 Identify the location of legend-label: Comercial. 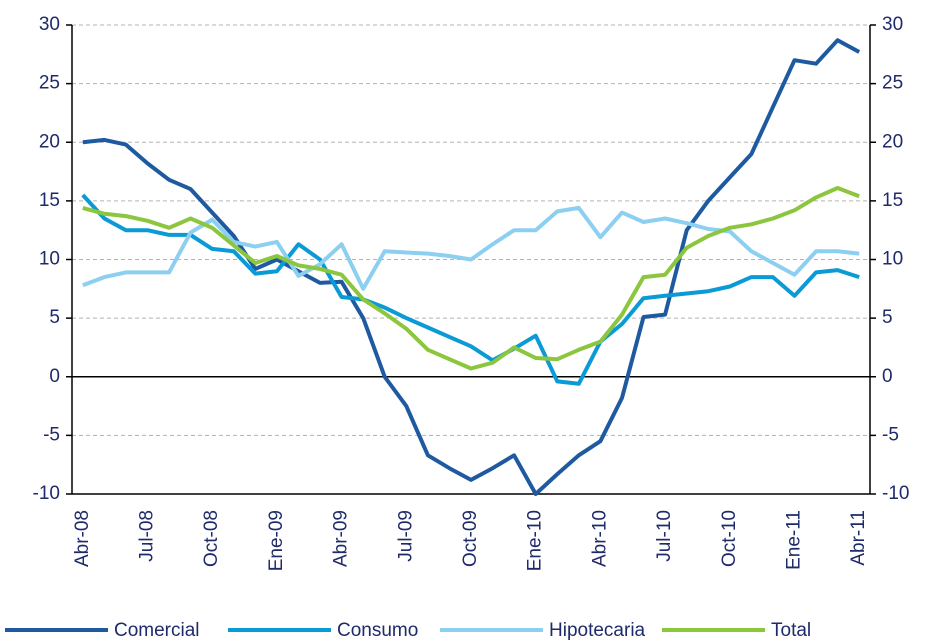
(157, 630).